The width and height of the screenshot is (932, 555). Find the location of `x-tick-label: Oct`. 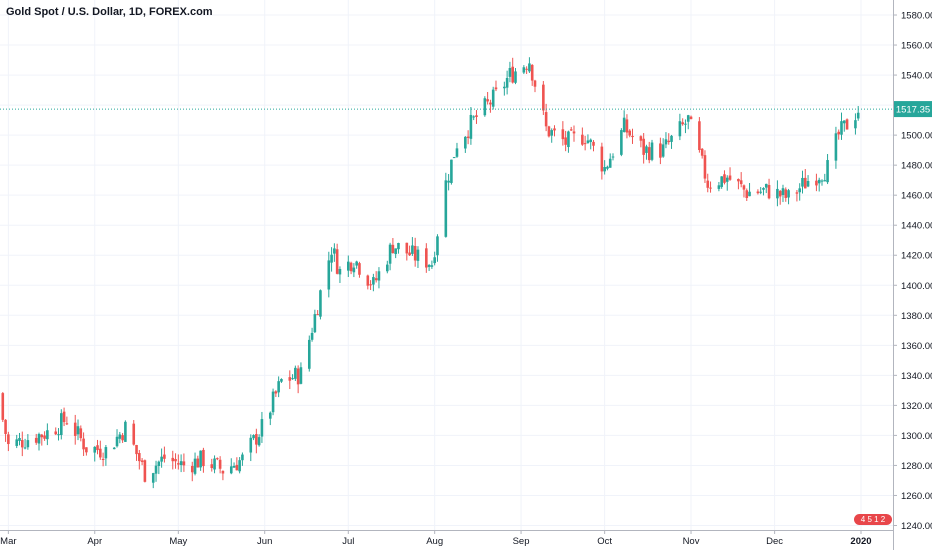

x-tick-label: Oct is located at coordinates (604, 541).